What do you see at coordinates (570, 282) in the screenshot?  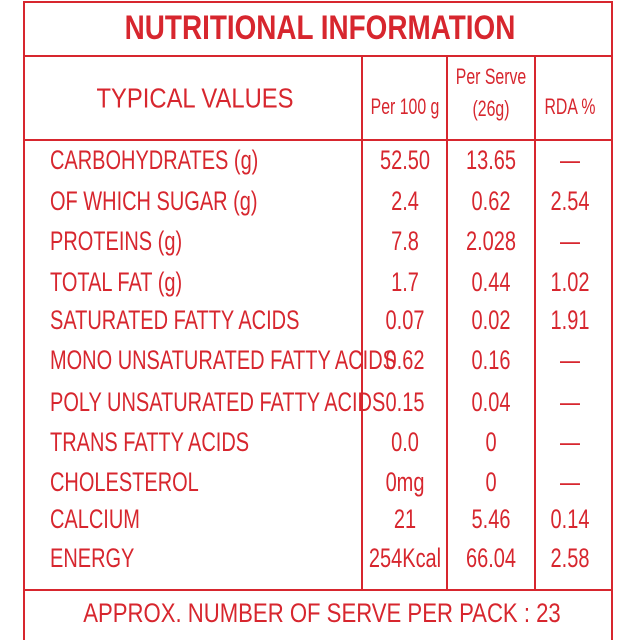 I see `nutrient-value: 1.02` at bounding box center [570, 282].